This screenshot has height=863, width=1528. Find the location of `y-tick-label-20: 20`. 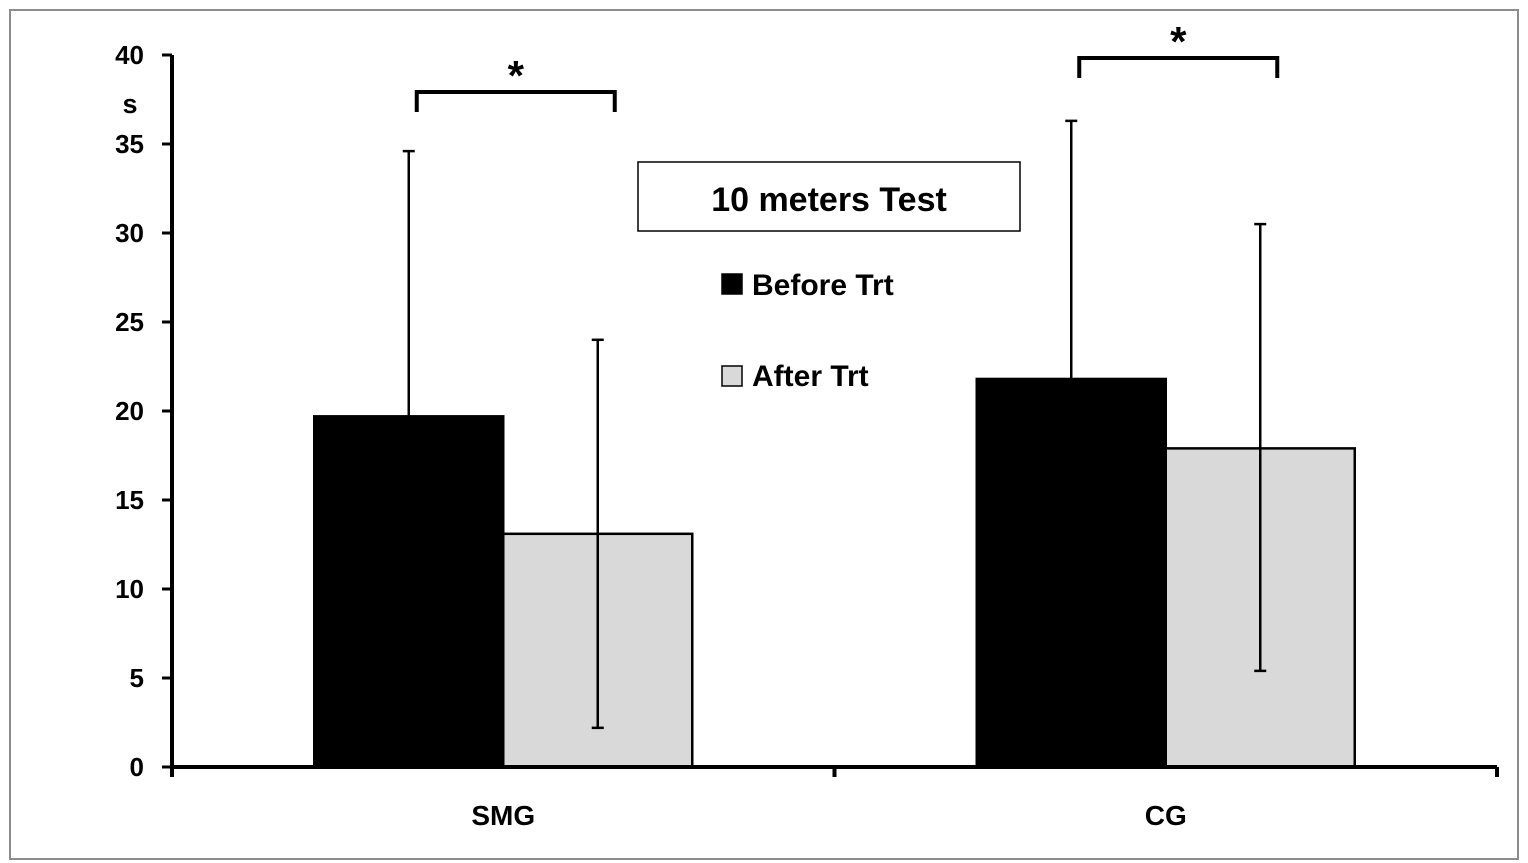

y-tick-label-20: 20 is located at coordinates (129, 411).